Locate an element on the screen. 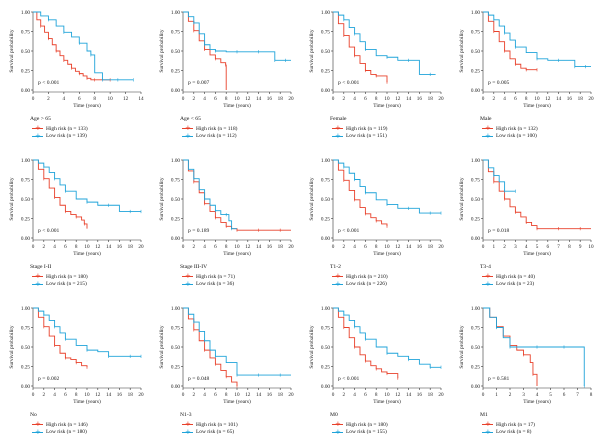 This screenshot has height=445, width=600. legend-item-low-risk: Low risk (n = 65) is located at coordinates (210, 432).